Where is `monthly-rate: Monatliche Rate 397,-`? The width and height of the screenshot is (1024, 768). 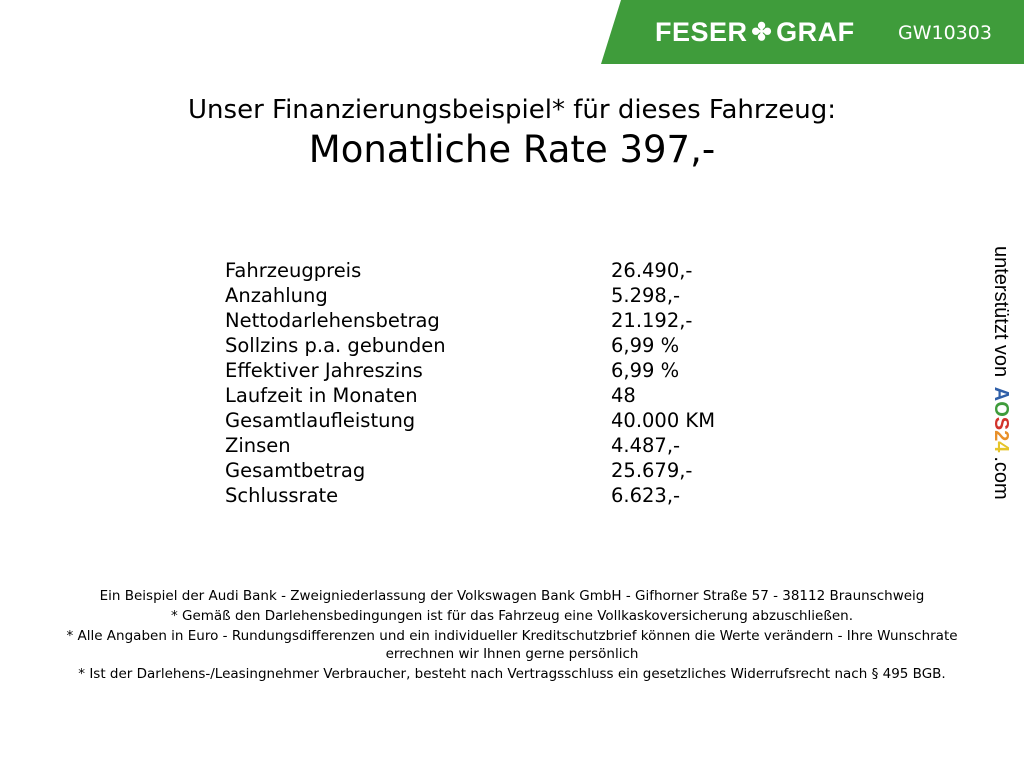 monthly-rate: Monatliche Rate 397,- is located at coordinates (512, 149).